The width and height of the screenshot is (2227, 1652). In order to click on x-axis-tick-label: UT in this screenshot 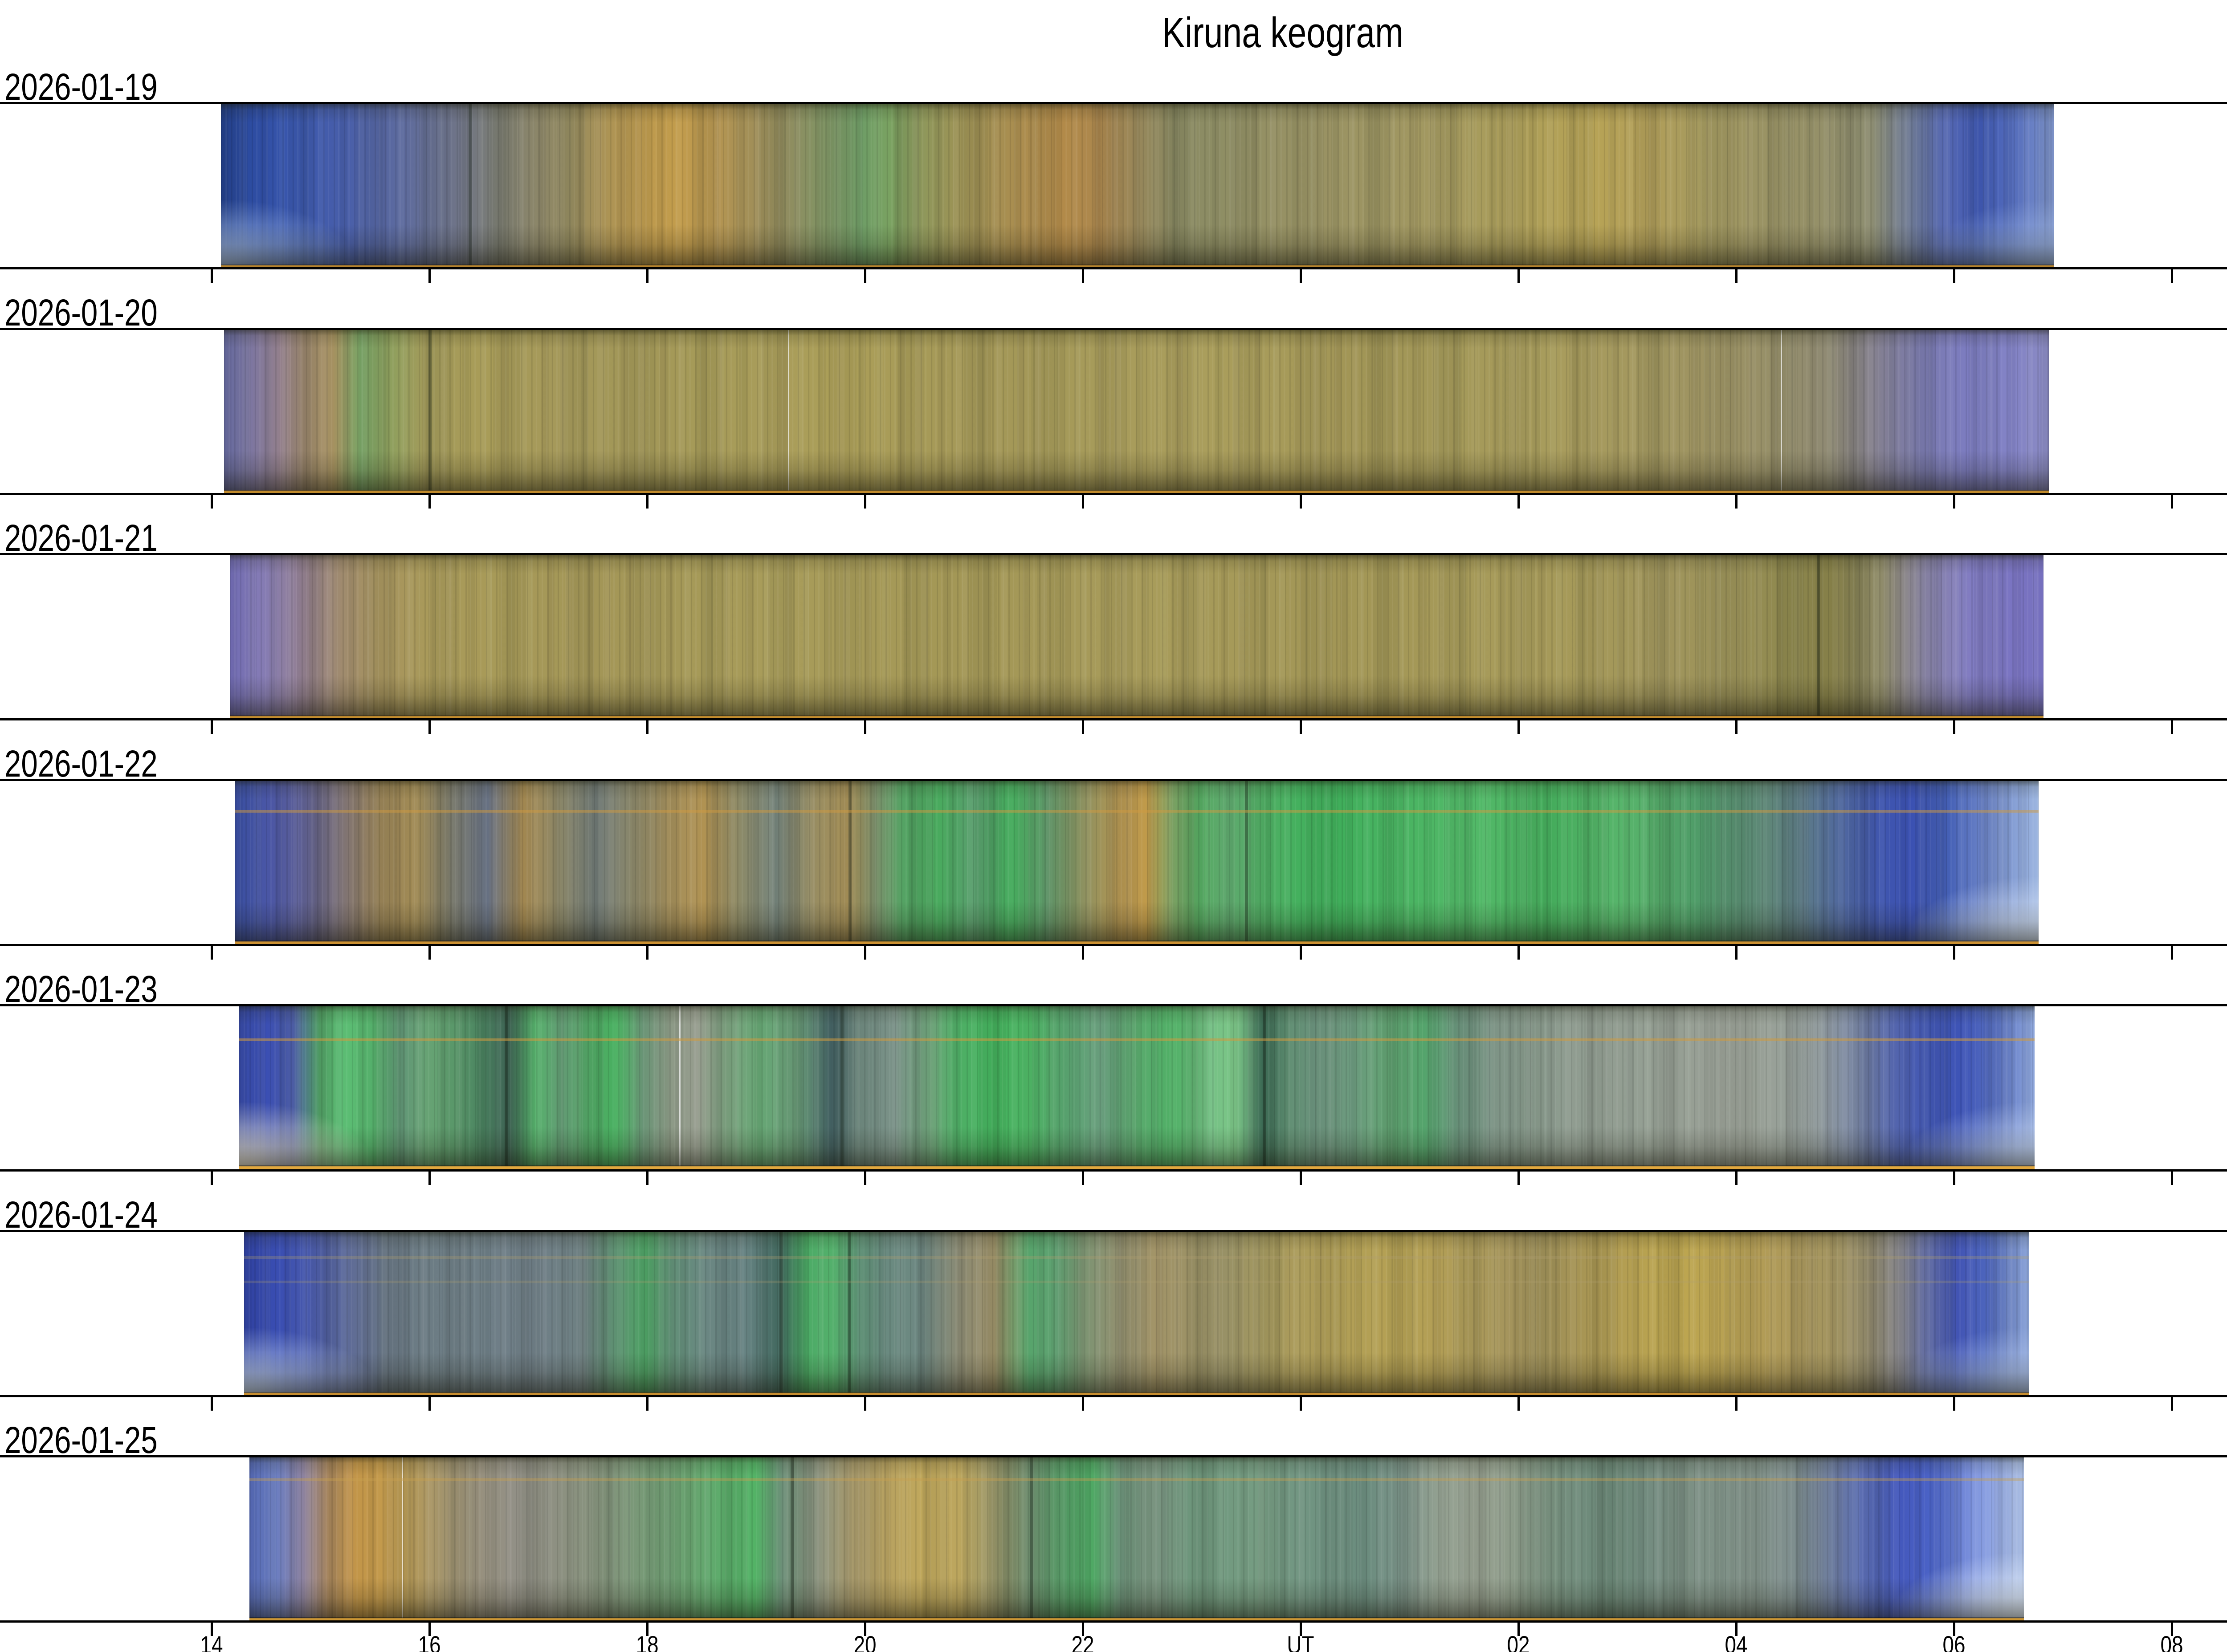, I will do `click(1300, 1641)`.